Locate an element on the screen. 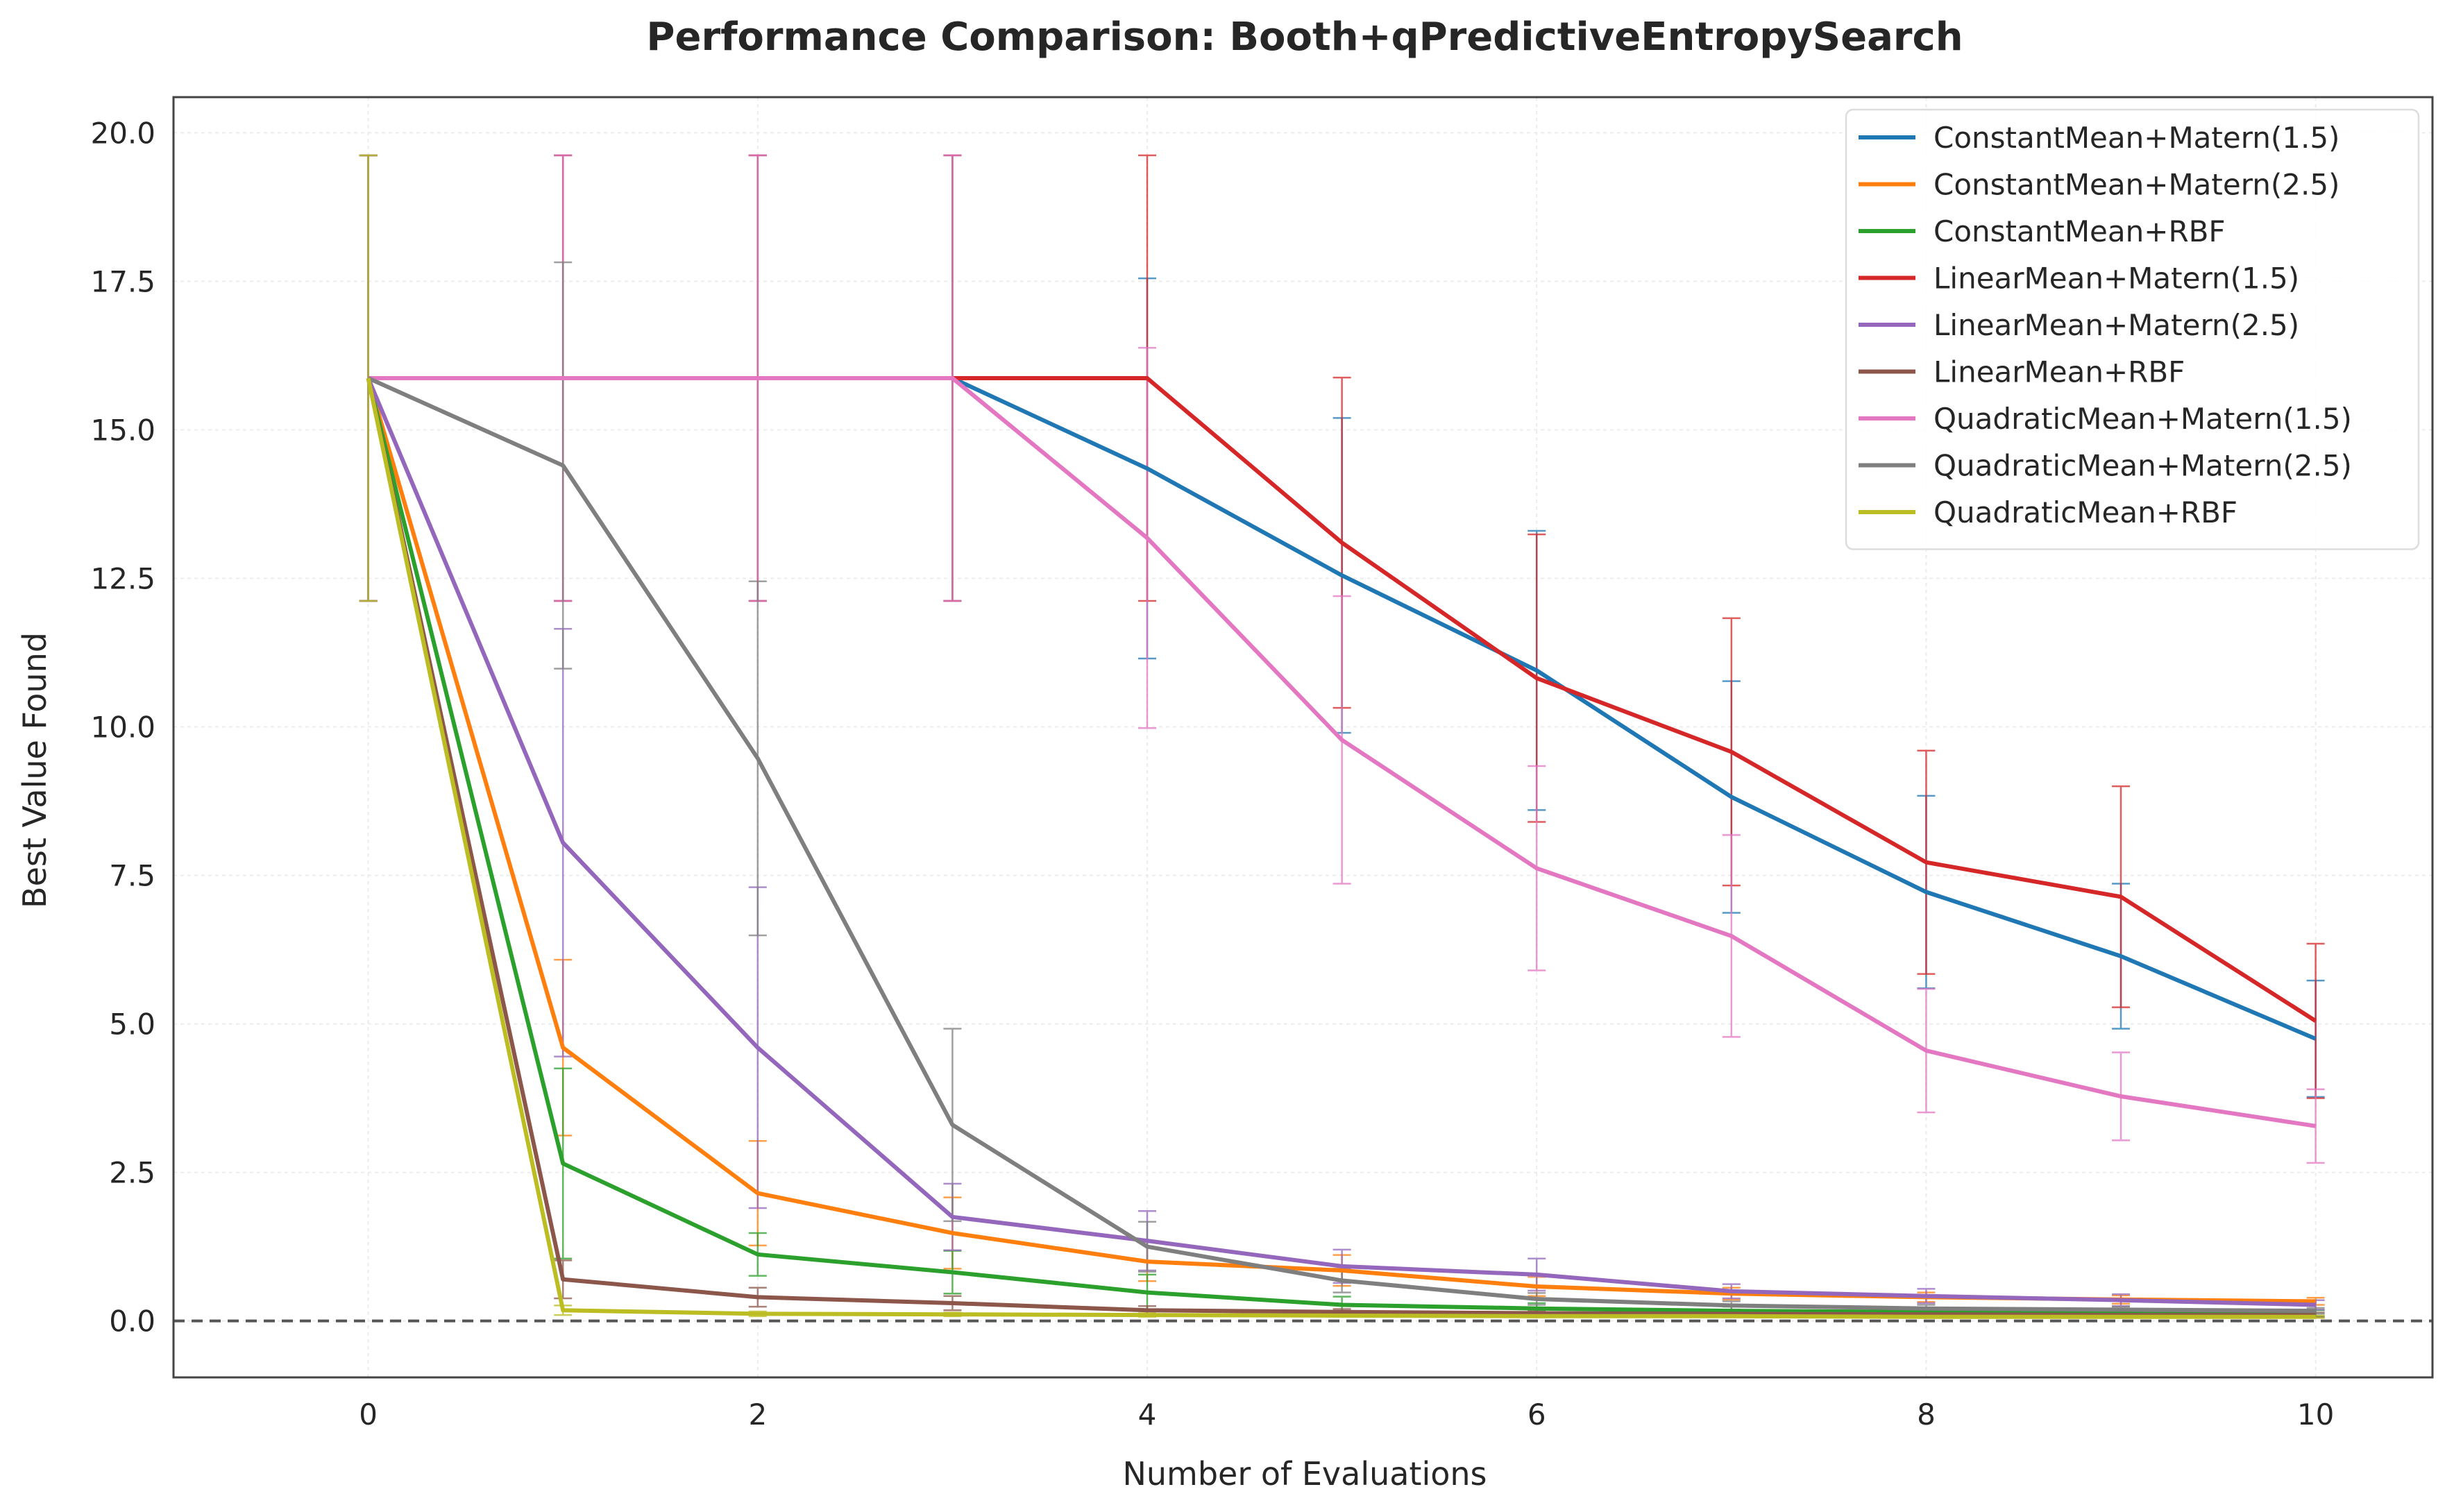 The height and width of the screenshot is (1512, 2454). x-tick-label: 0 is located at coordinates (368, 1415).